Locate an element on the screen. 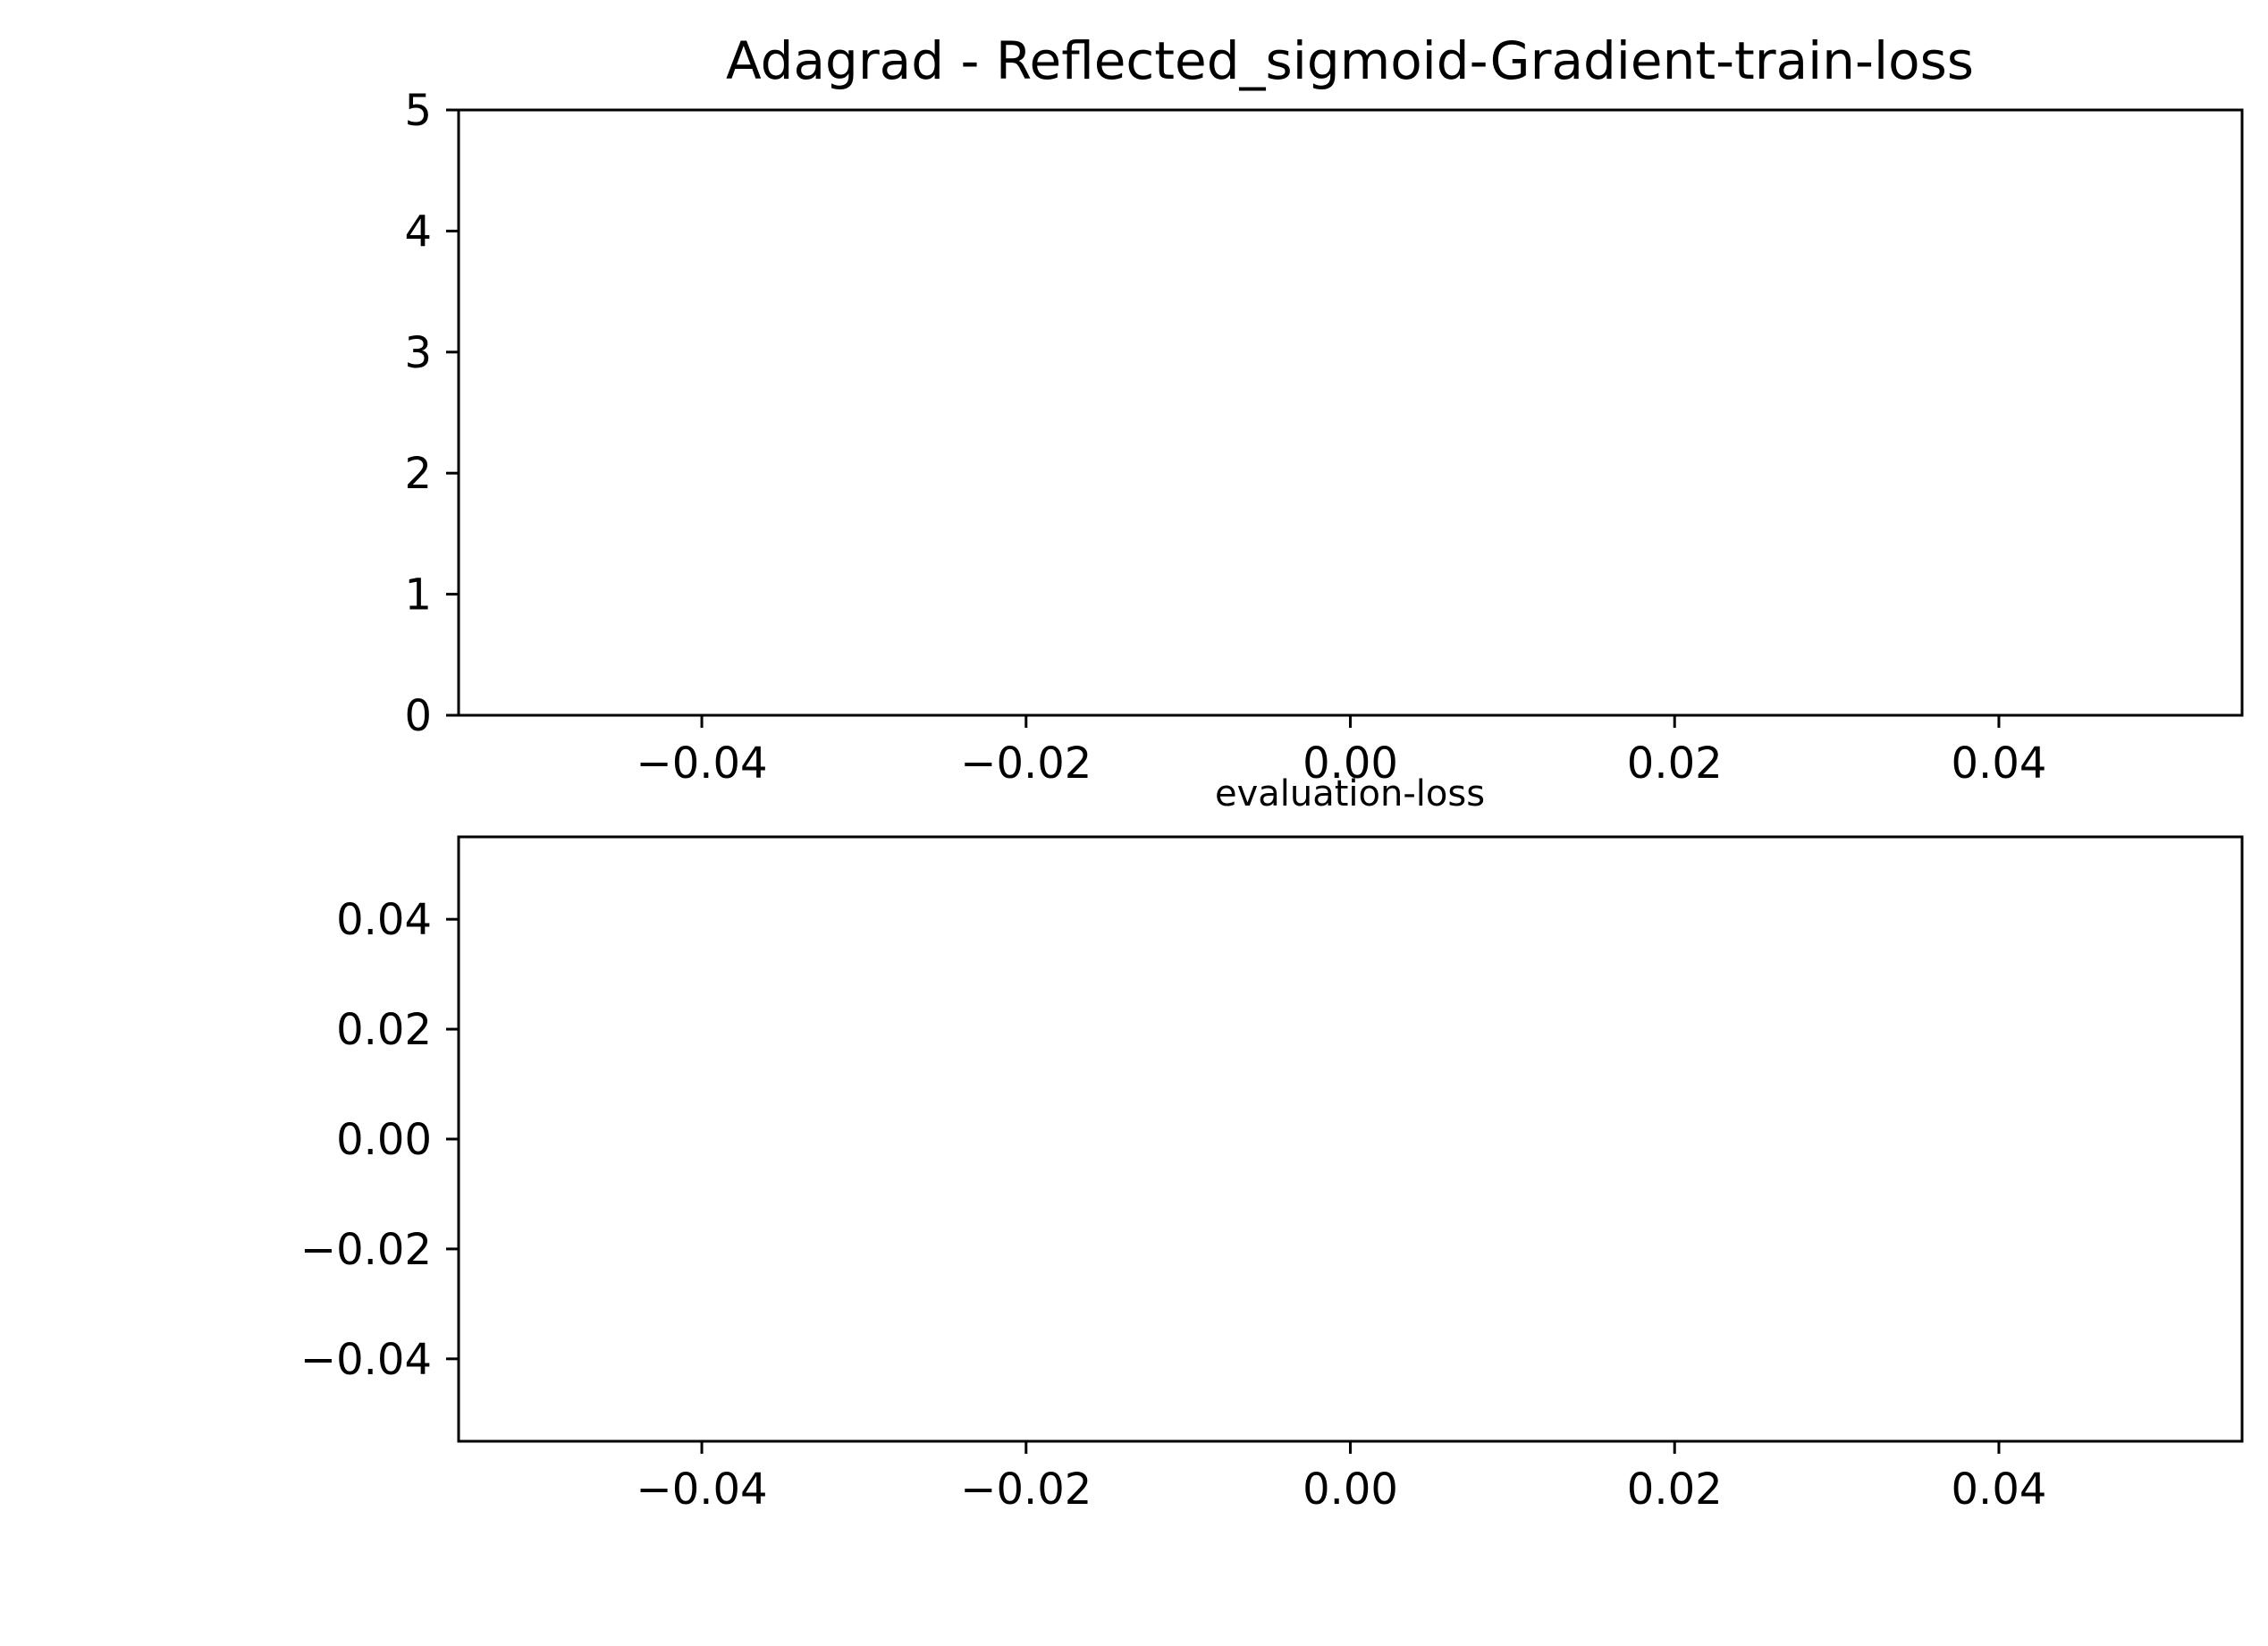  train-loss-x-tick-label: 0.02 is located at coordinates (1675, 764).